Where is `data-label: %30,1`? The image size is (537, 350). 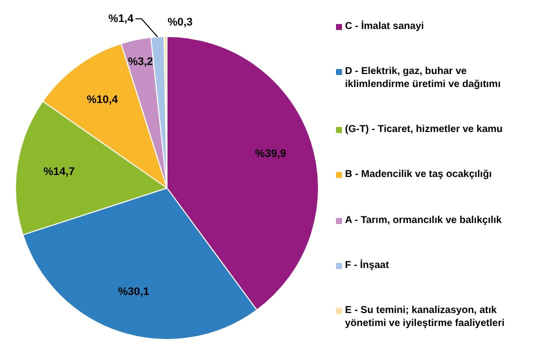
data-label: %30,1 is located at coordinates (134, 292).